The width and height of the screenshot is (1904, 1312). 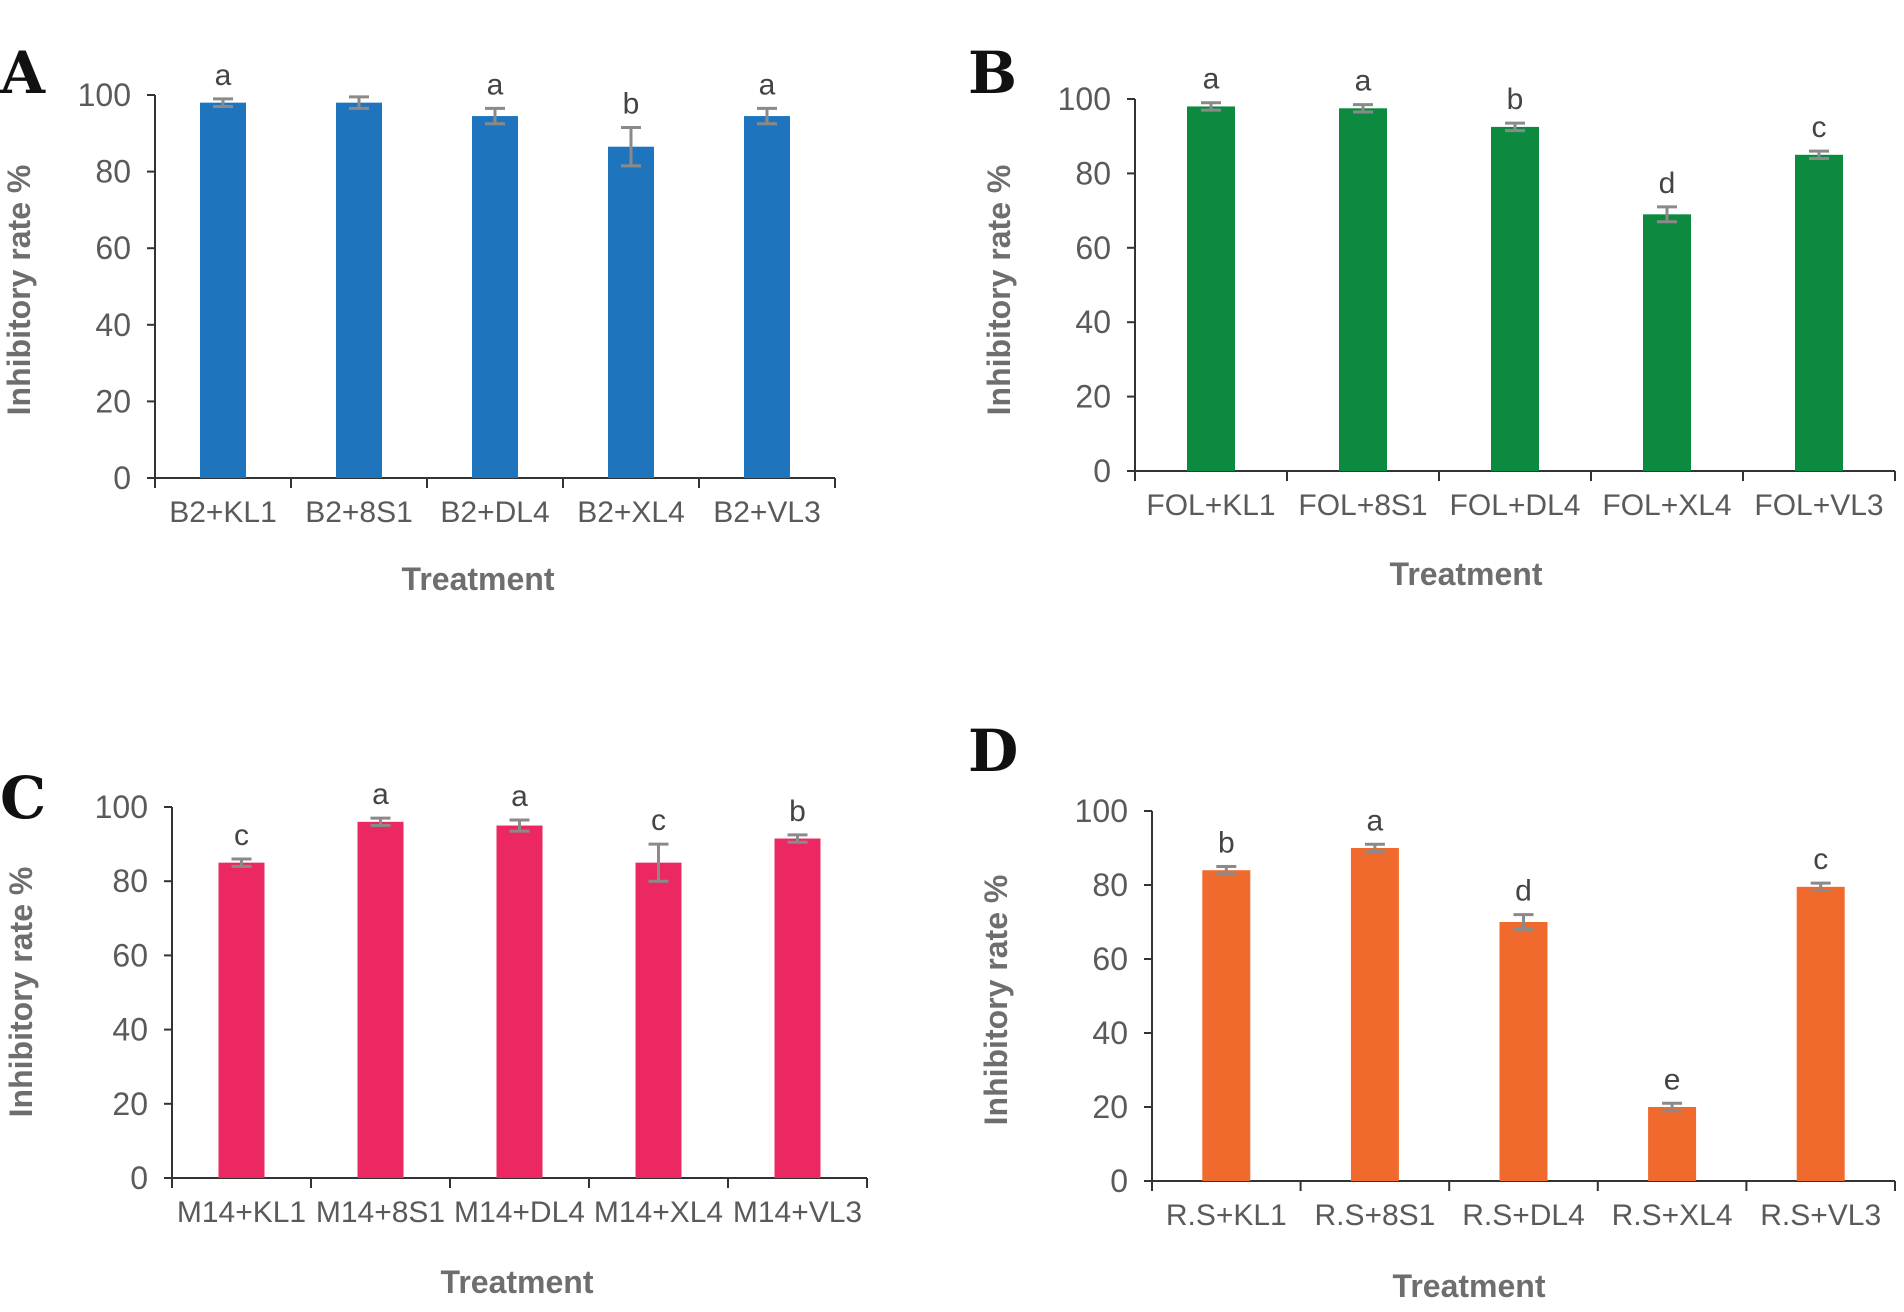 I want to click on x-tick-label: M14+DL4, so click(x=519, y=1212).